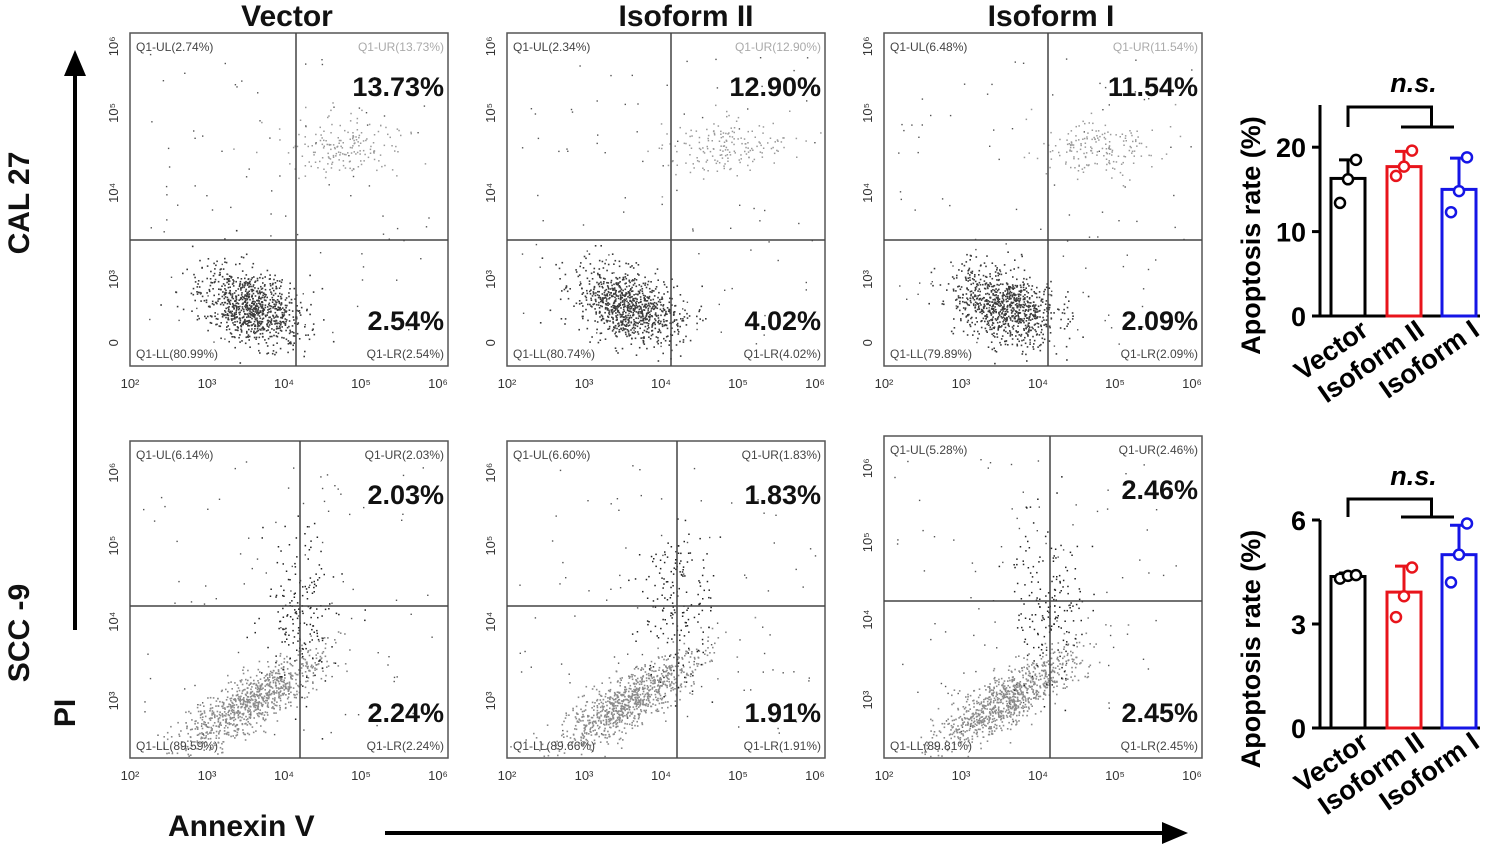 The width and height of the screenshot is (1500, 861). I want to click on quadrant-label-ul: Q1-UL(2.74%), so click(174, 47).